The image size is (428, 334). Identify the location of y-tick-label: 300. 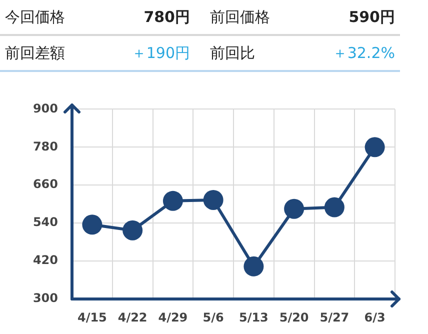
(45, 298).